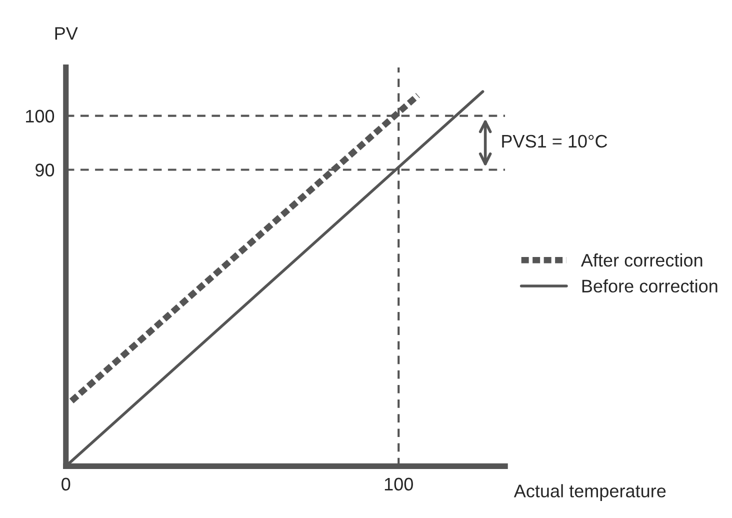 The width and height of the screenshot is (732, 518). Describe the element at coordinates (66, 484) in the screenshot. I see `x-tick-label: 0` at that location.